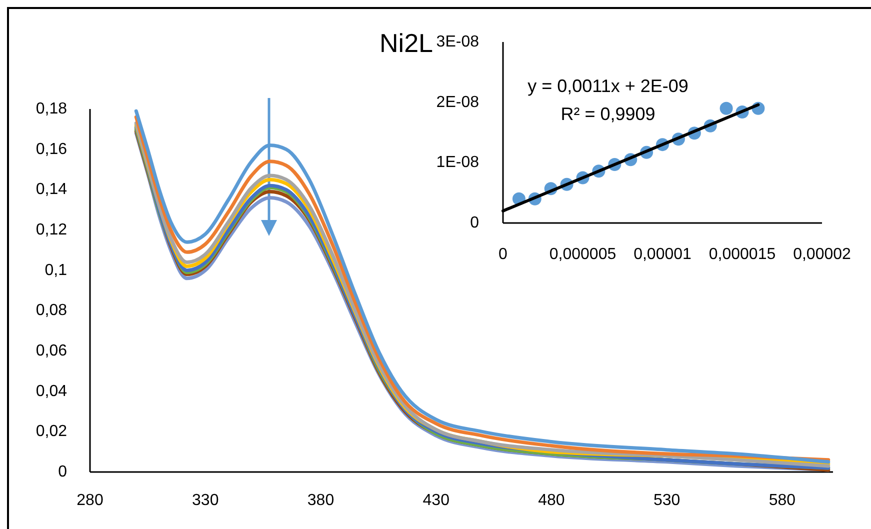 This screenshot has height=529, width=871. I want to click on x-tick-label: 480, so click(551, 500).